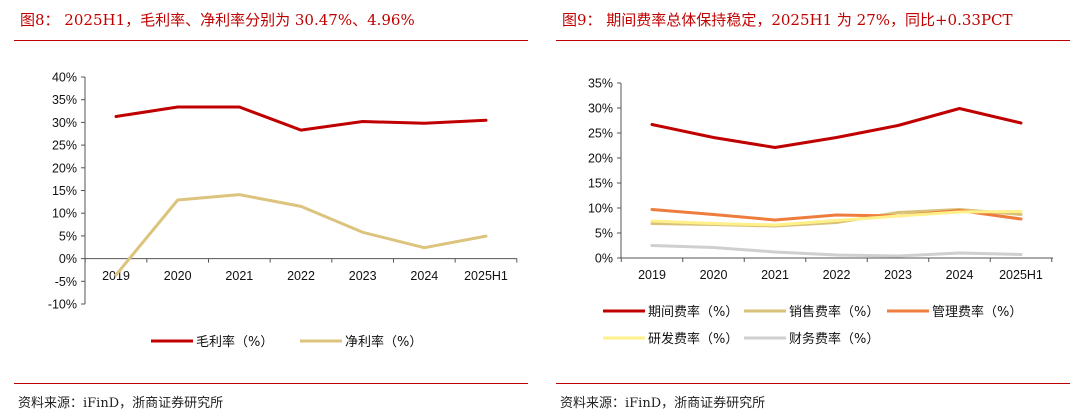 This screenshot has width=1080, height=418. I want to click on right-y-tick-label: 15%, so click(600, 184).